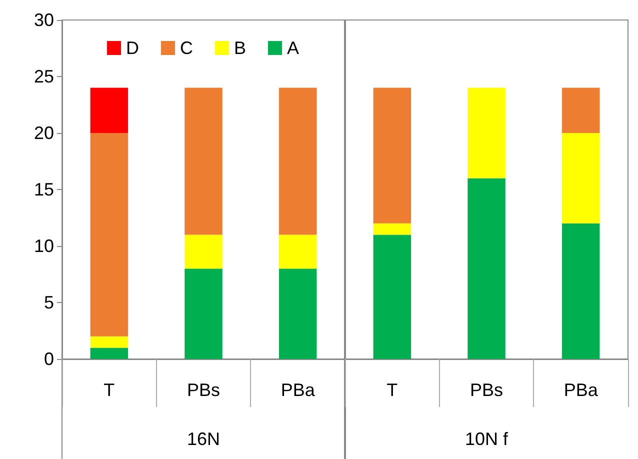 The image size is (638, 459). I want to click on legend-label: B, so click(240, 48).